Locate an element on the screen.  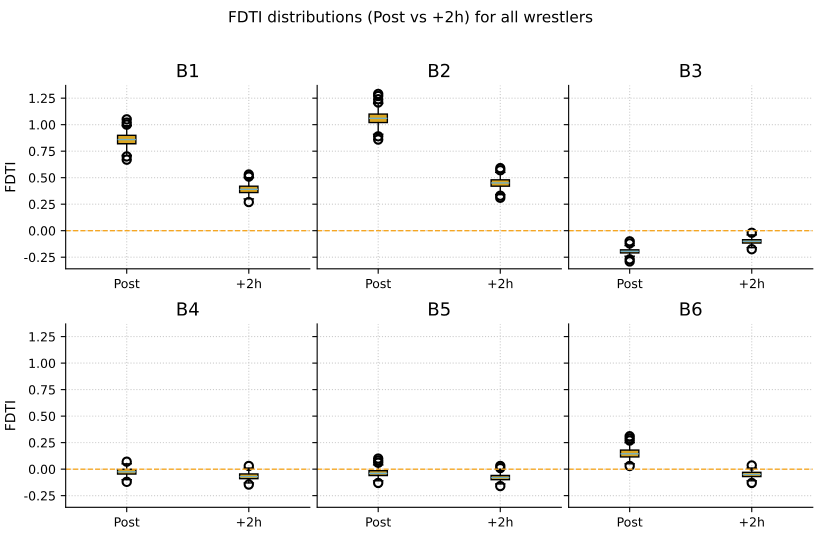
chart-title: B1 is located at coordinates (188, 71).